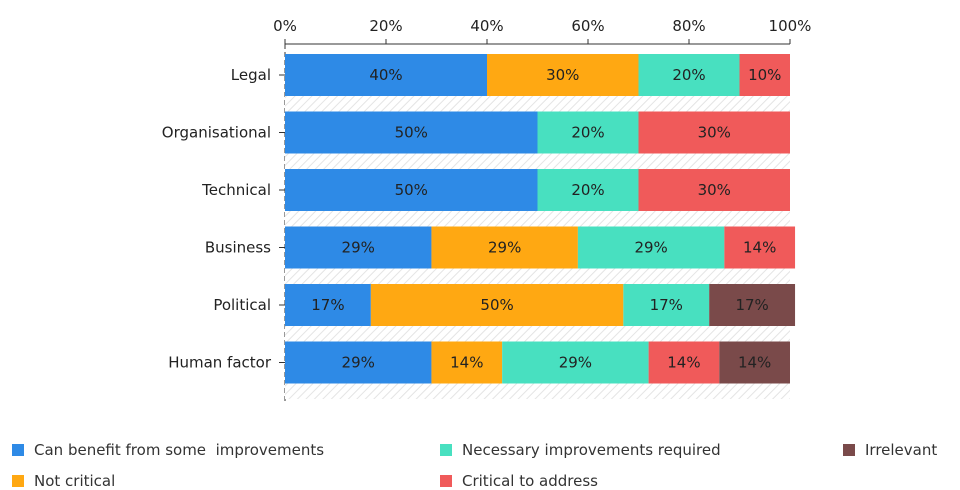 The height and width of the screenshot is (490, 960). I want to click on legend-item-2: Necessary improvements required, so click(580, 450).